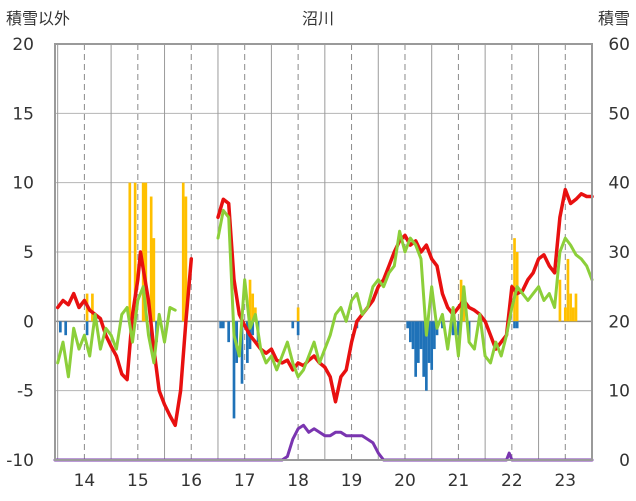 This screenshot has height=501, width=636. Describe the element at coordinates (28, 253) in the screenshot. I see `y-left-tick-label: 5` at that location.